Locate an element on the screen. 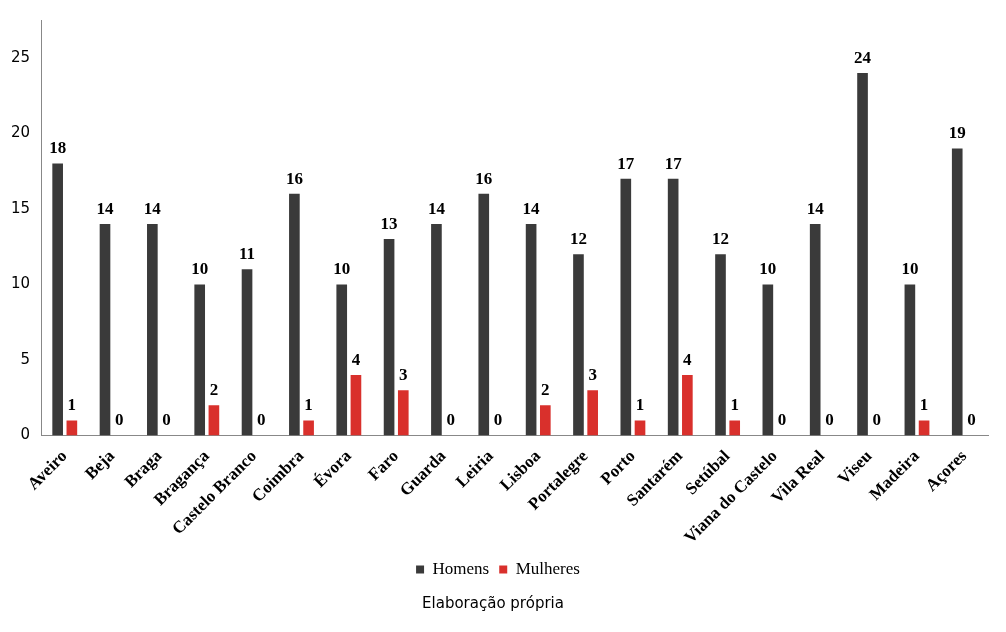 Image resolution: width=1006 pixels, height=632 pixels. y-tick-label: 15 is located at coordinates (20, 207).